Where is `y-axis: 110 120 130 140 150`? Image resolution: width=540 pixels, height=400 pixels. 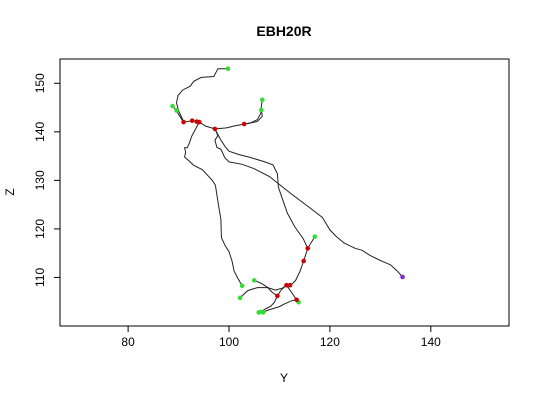 y-axis: 110 120 130 140 150 is located at coordinates (46, 180).